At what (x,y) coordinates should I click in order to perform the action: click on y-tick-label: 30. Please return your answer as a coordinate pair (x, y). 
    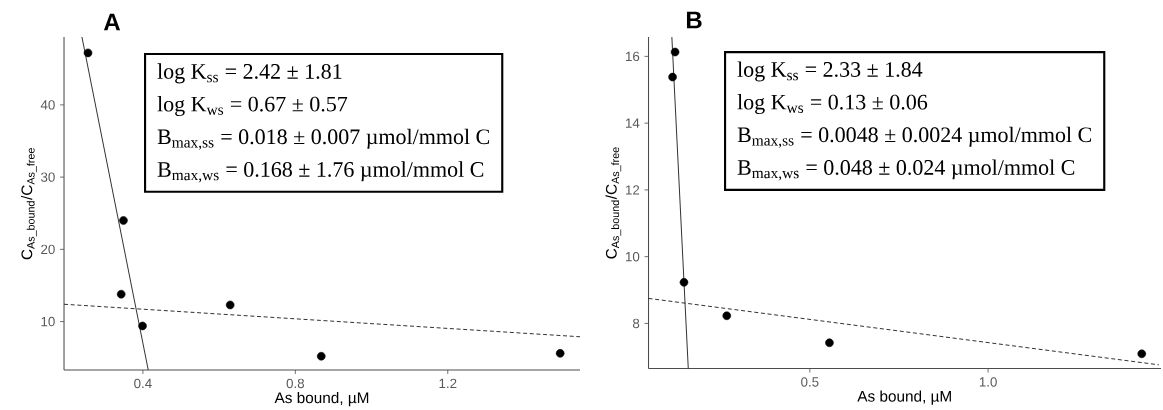
    Looking at the image, I should click on (47, 177).